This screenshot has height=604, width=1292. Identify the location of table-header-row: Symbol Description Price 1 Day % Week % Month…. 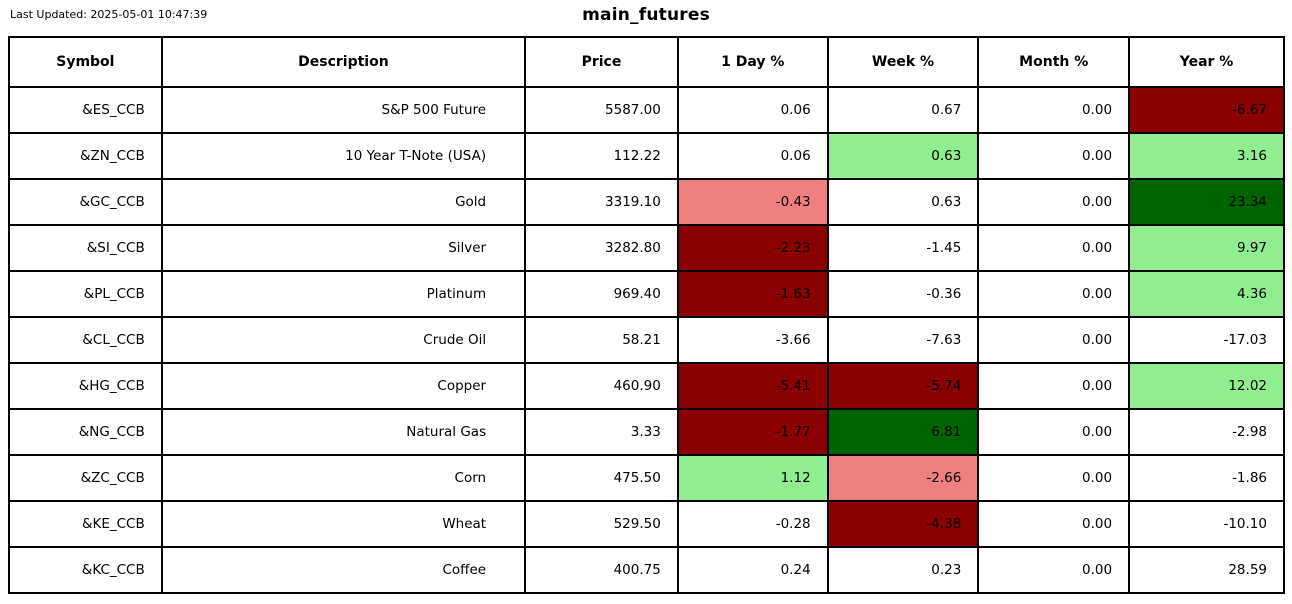
(646, 62).